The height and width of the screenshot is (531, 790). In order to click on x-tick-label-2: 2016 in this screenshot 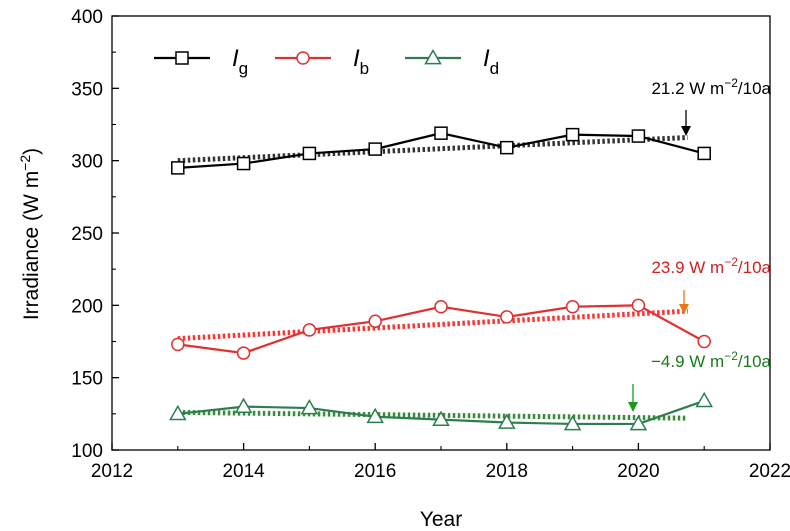, I will do `click(375, 471)`.